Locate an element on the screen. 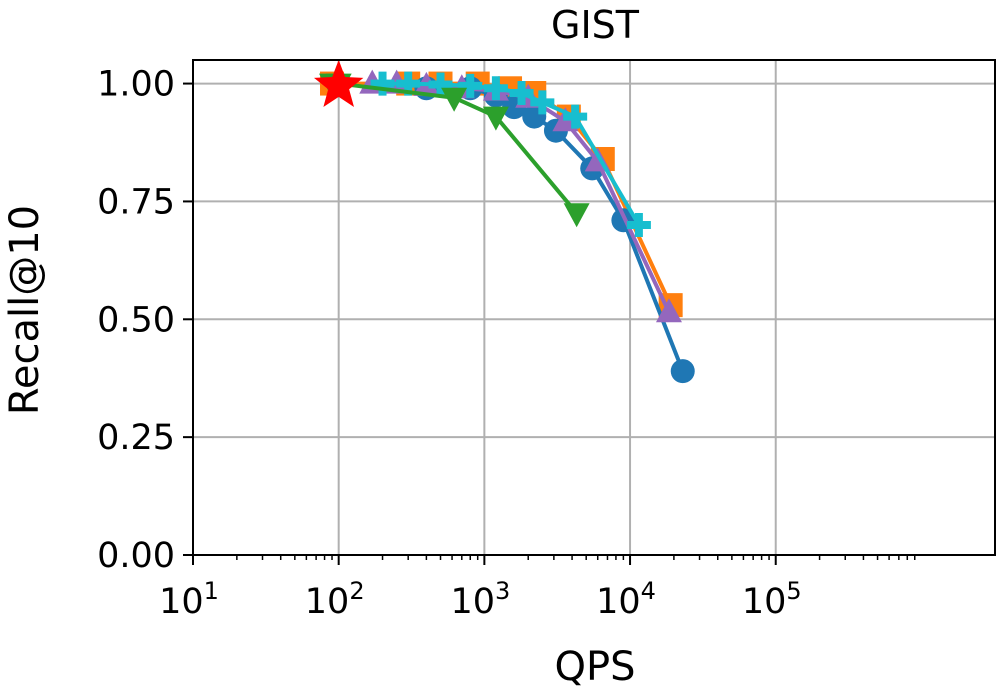 The height and width of the screenshot is (693, 997). y-tick-label: 0.50 is located at coordinates (136, 320).